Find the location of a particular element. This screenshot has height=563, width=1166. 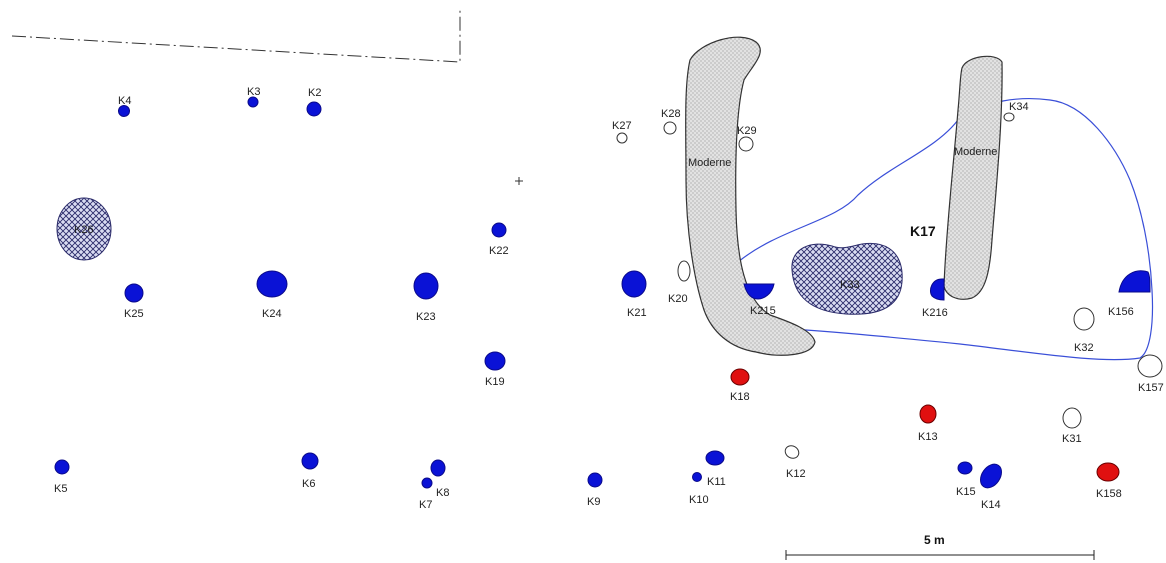

feature-k14 is located at coordinates (991, 476).